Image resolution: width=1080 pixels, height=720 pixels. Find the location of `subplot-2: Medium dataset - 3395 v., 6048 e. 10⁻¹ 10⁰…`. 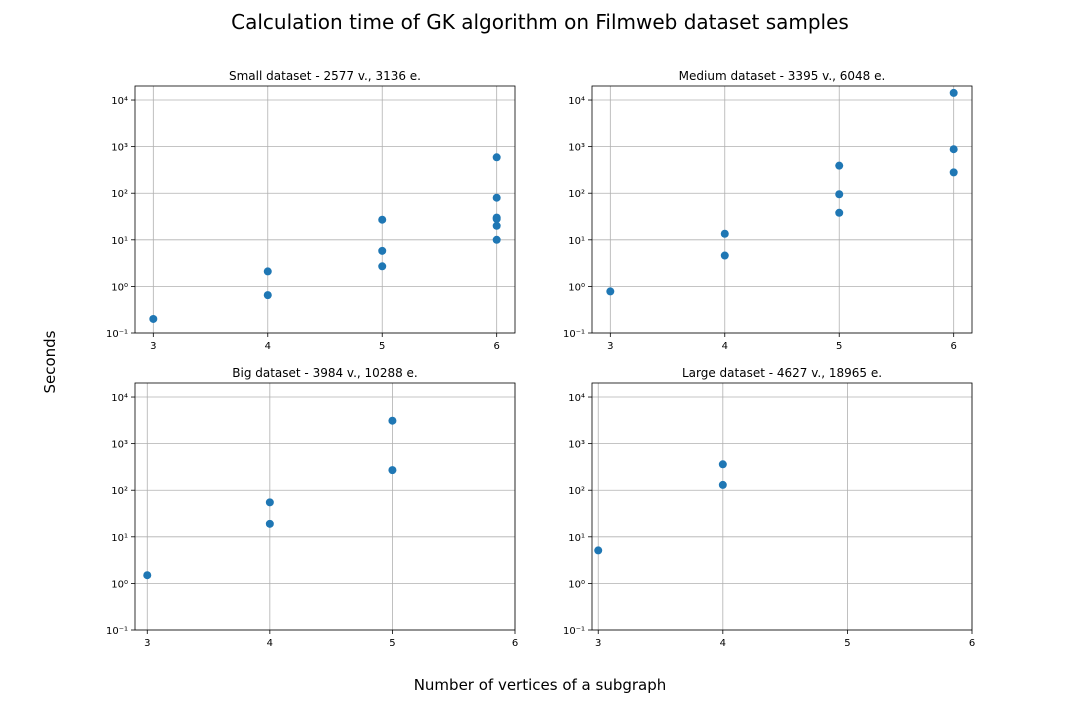

subplot-2: Medium dataset - 3395 v., 6048 e. 10⁻¹ 10⁰… is located at coordinates (768, 210).